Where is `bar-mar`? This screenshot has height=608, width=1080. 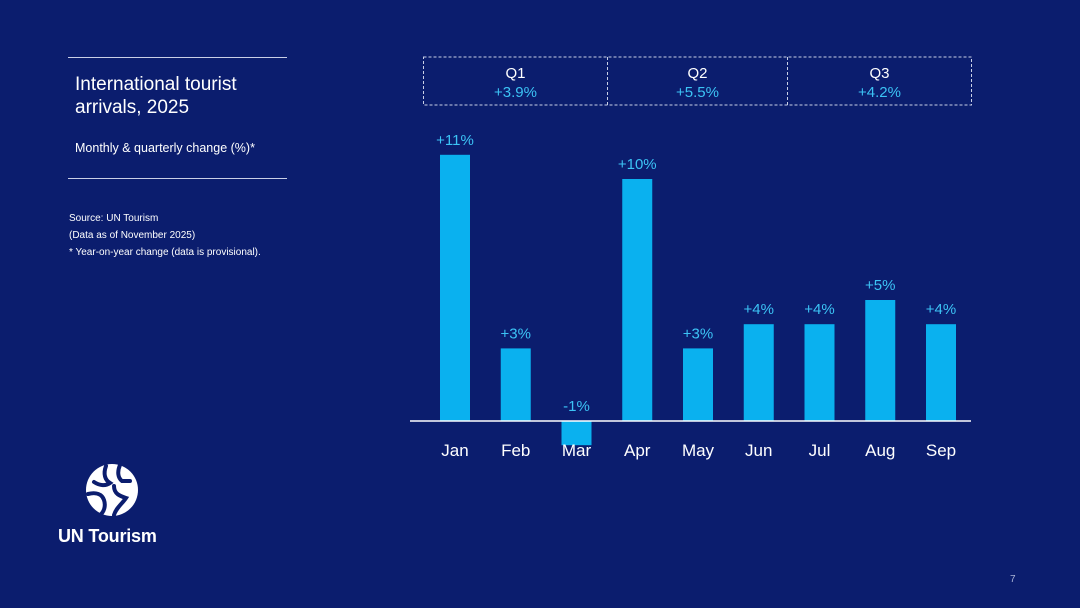 bar-mar is located at coordinates (576, 433).